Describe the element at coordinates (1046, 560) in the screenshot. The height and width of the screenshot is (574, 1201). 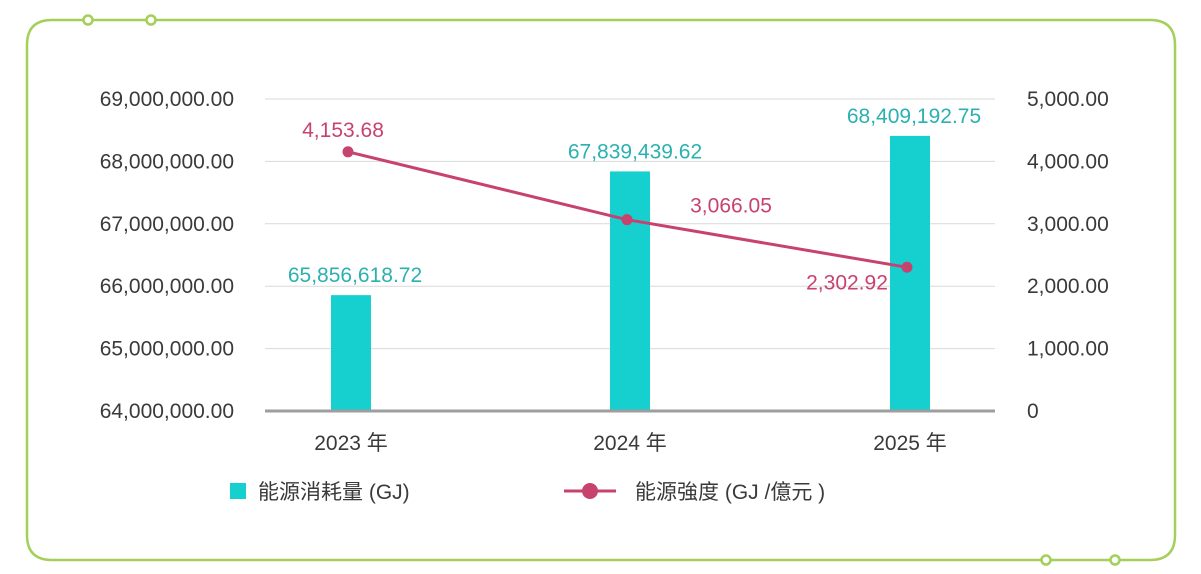
I see `frame-dot-bottom-mid` at that location.